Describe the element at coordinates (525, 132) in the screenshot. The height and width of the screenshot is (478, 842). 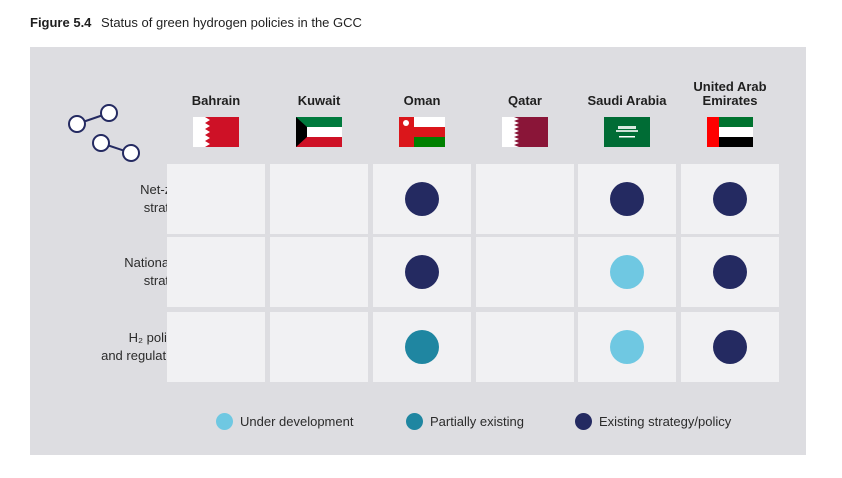
I see `qatar-flag` at that location.